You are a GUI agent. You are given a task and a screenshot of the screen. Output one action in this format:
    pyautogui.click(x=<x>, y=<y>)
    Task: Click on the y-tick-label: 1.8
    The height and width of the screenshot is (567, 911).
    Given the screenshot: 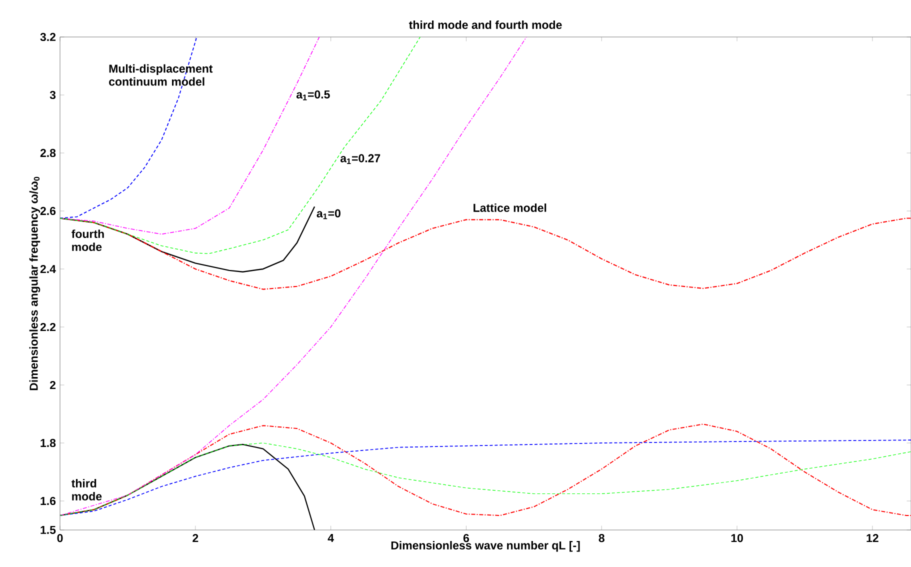 What is the action you would take?
    pyautogui.click(x=48, y=443)
    